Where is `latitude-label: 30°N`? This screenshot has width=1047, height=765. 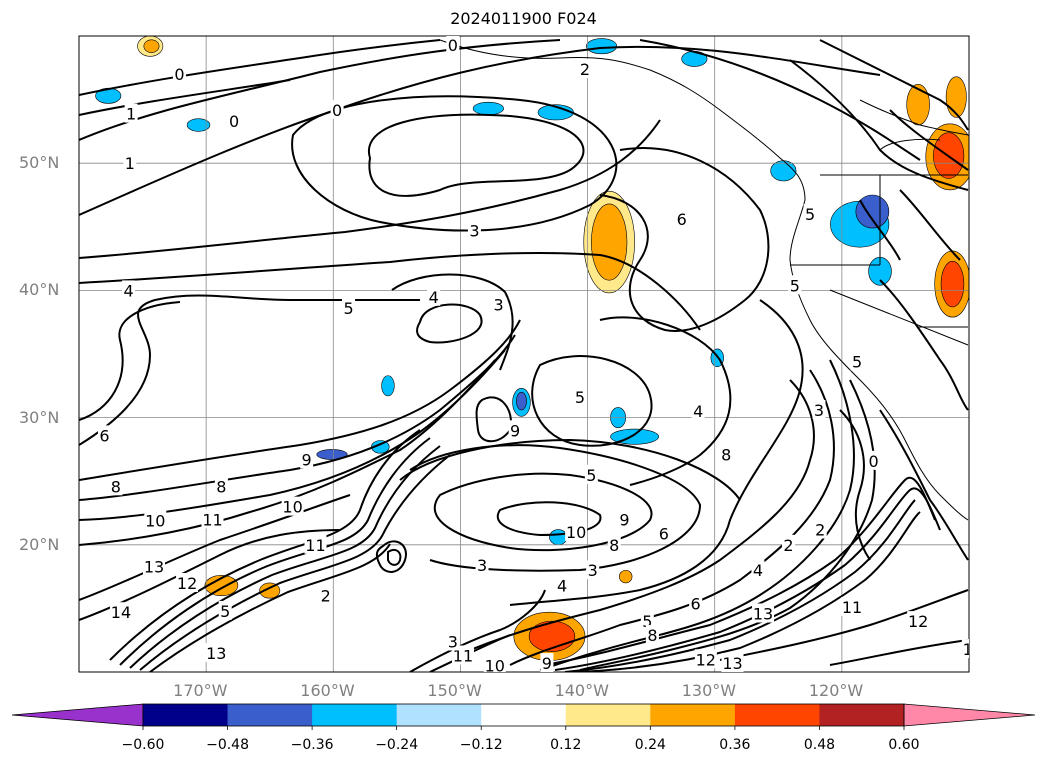 latitude-label: 30°N is located at coordinates (39, 417).